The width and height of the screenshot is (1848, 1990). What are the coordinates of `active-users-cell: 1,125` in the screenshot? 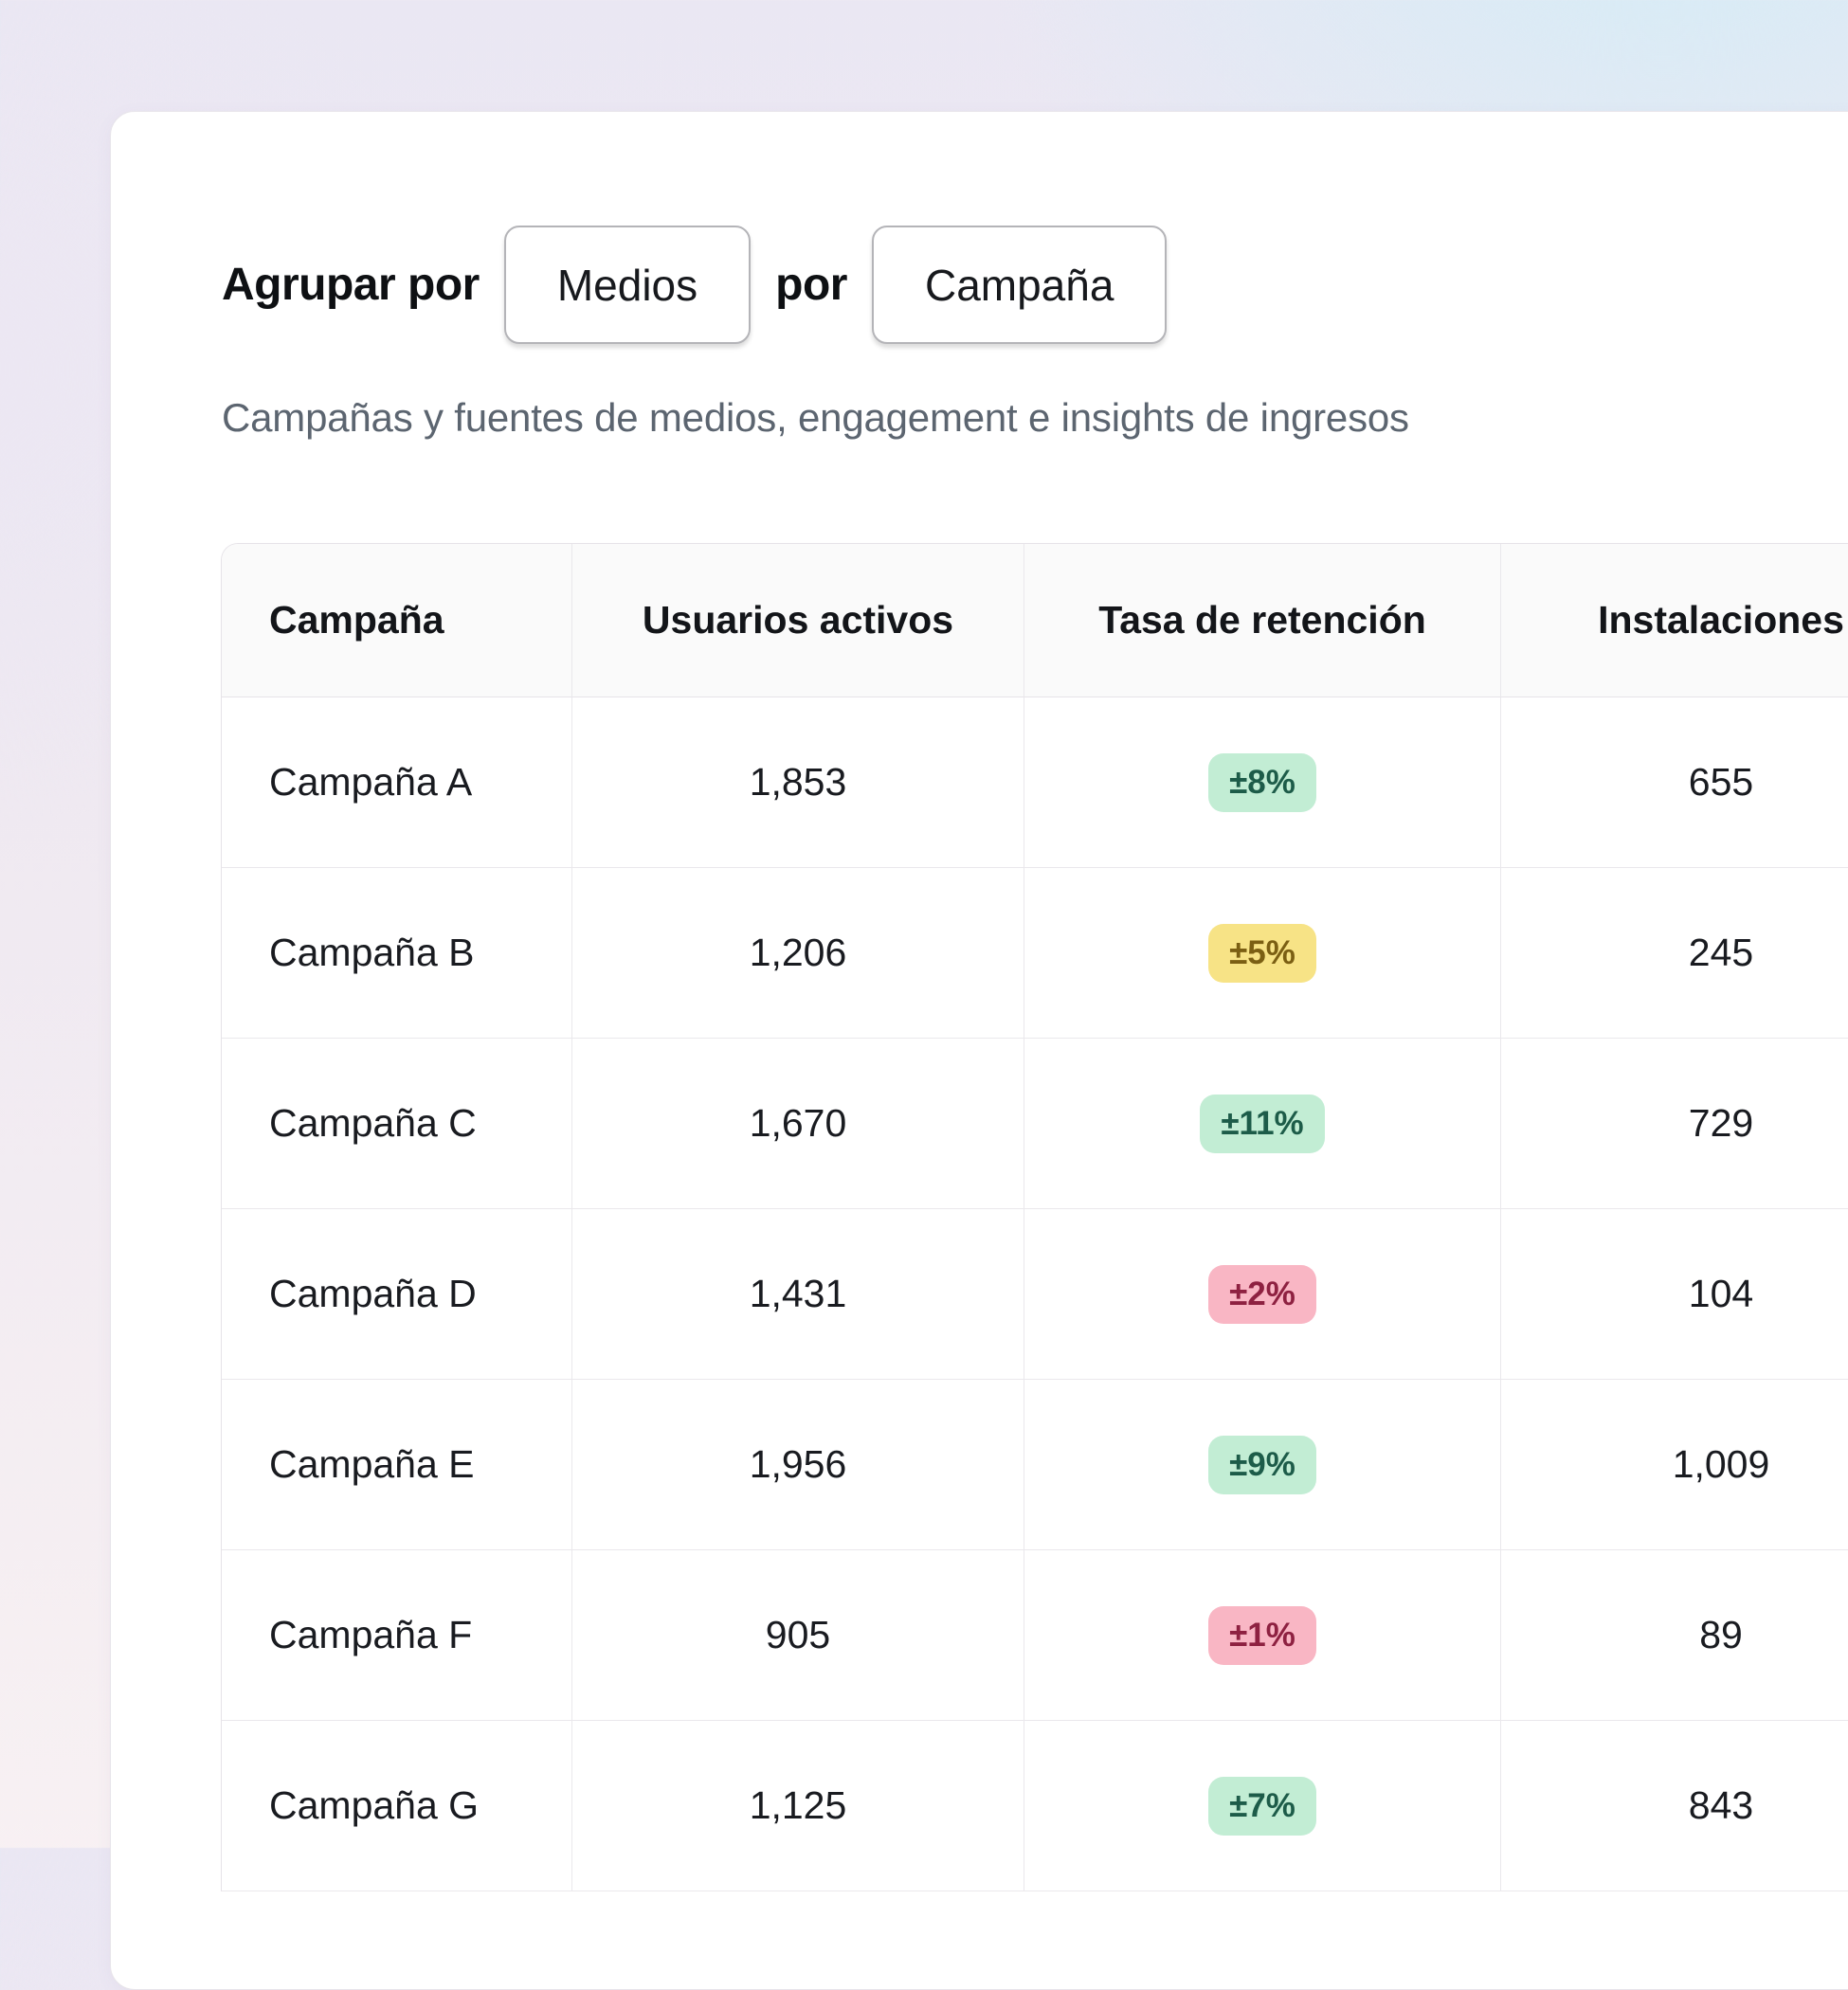 It's located at (798, 1806).